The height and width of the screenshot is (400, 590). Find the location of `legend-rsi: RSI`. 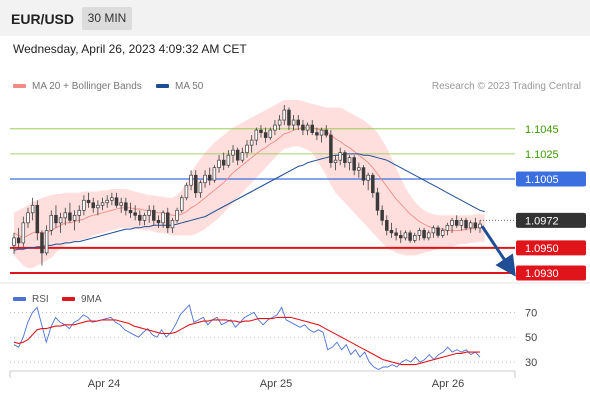

legend-rsi: RSI is located at coordinates (31, 299).